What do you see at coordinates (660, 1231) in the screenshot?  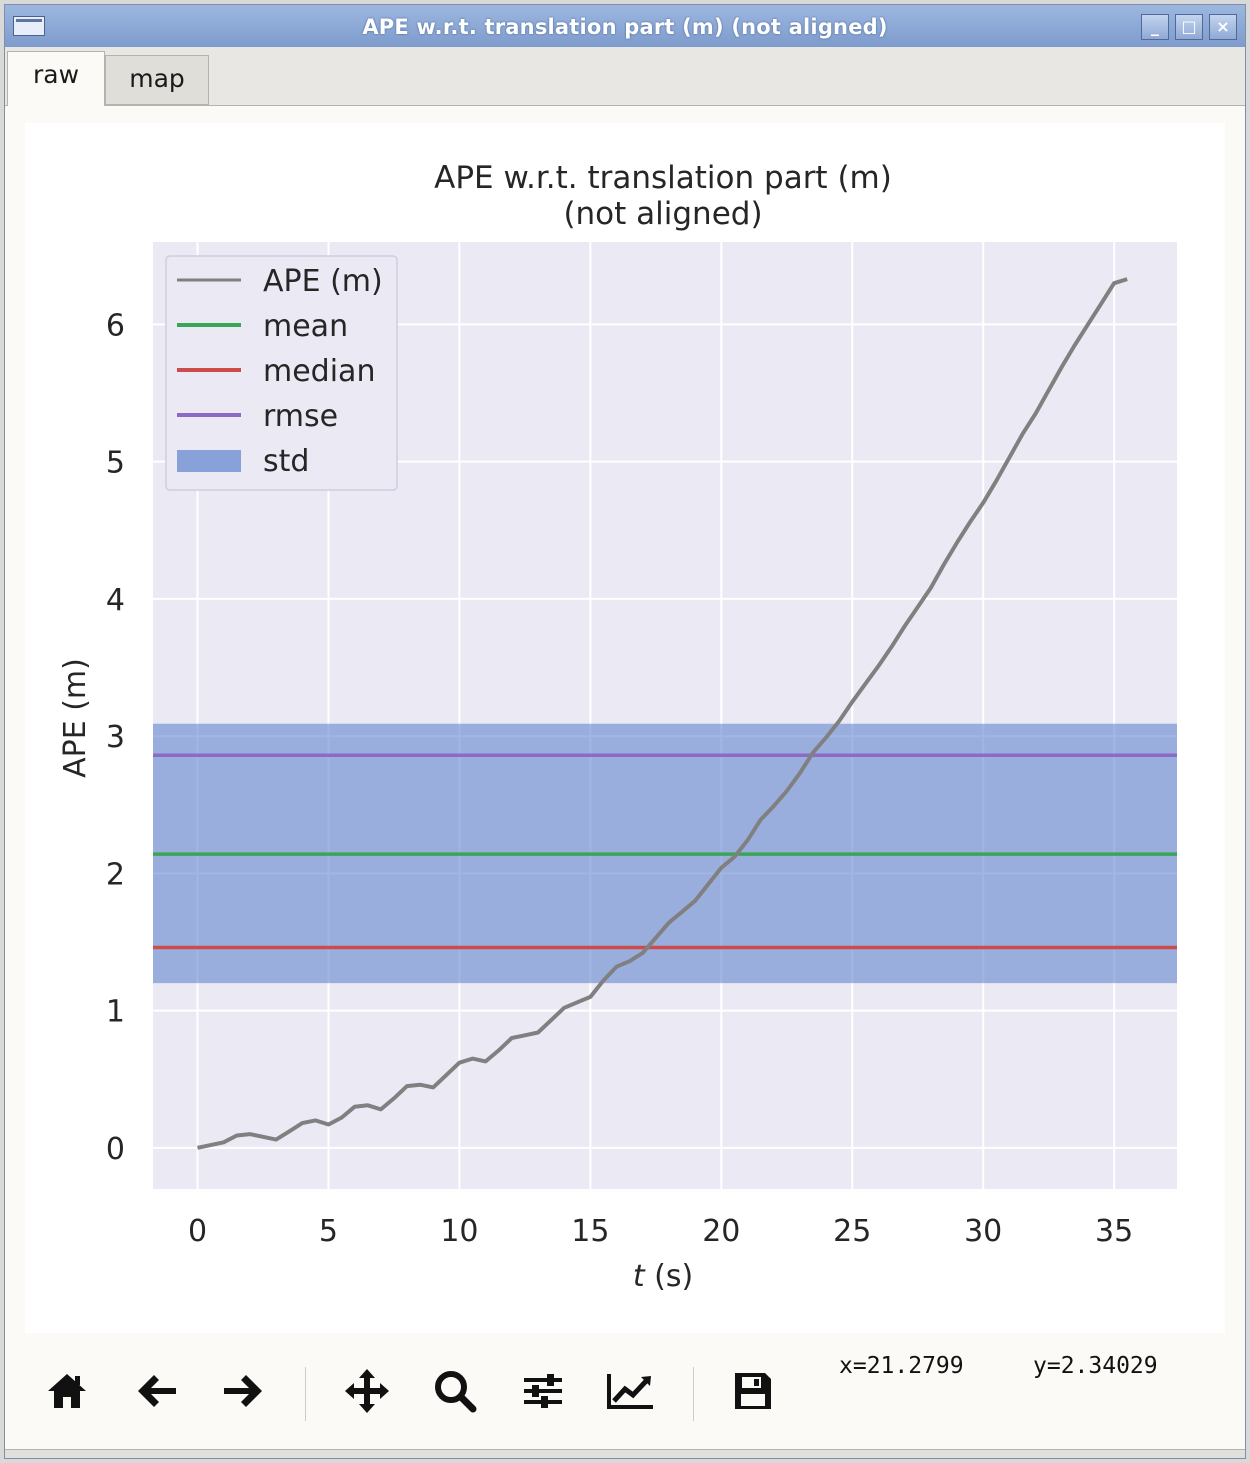 I see `x-tick-labels: 0 5 10 15 20 25 30 35` at bounding box center [660, 1231].